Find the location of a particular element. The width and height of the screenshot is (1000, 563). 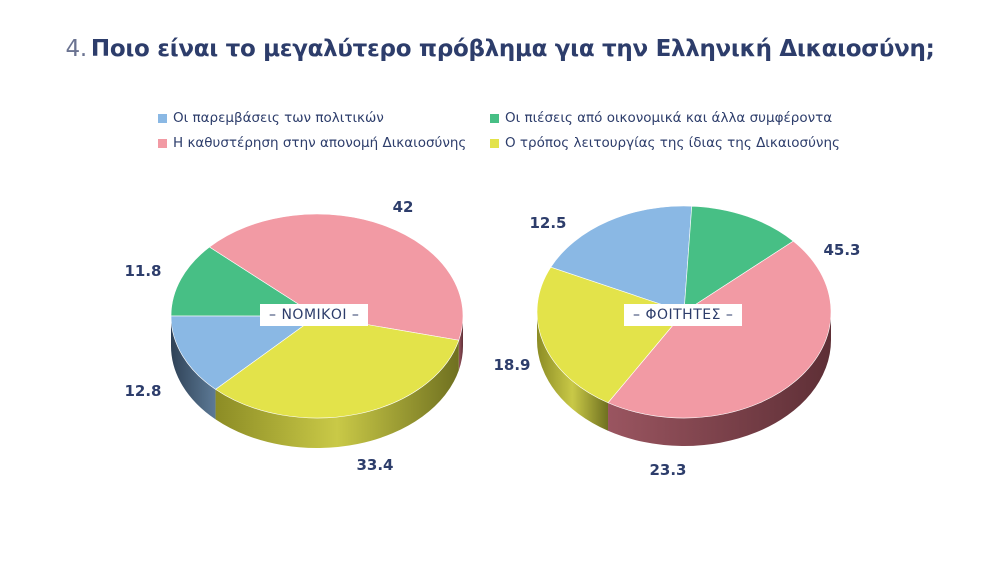

legend-item-delay: Η καθυστέρηση στην απονομή Δικαιοσύνης is located at coordinates (312, 143).